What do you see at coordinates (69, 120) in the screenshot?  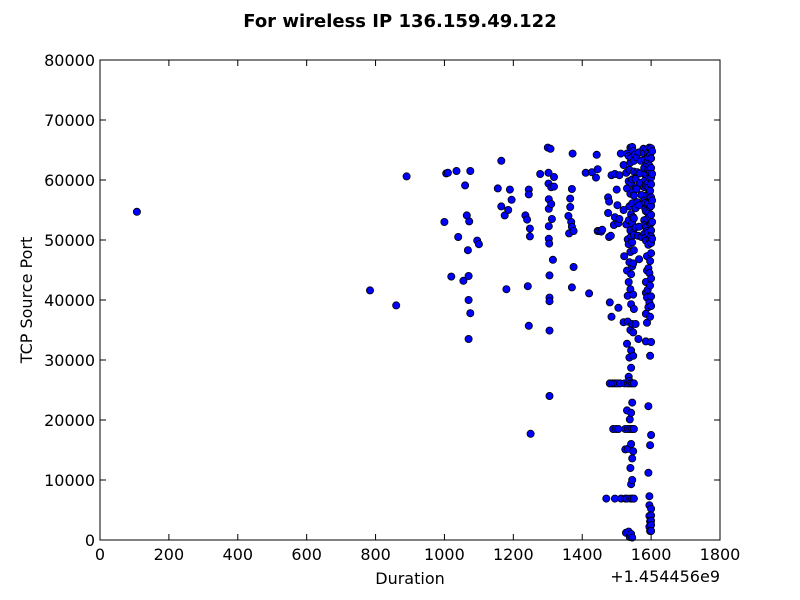 I see `y-tick-label: 70000` at bounding box center [69, 120].